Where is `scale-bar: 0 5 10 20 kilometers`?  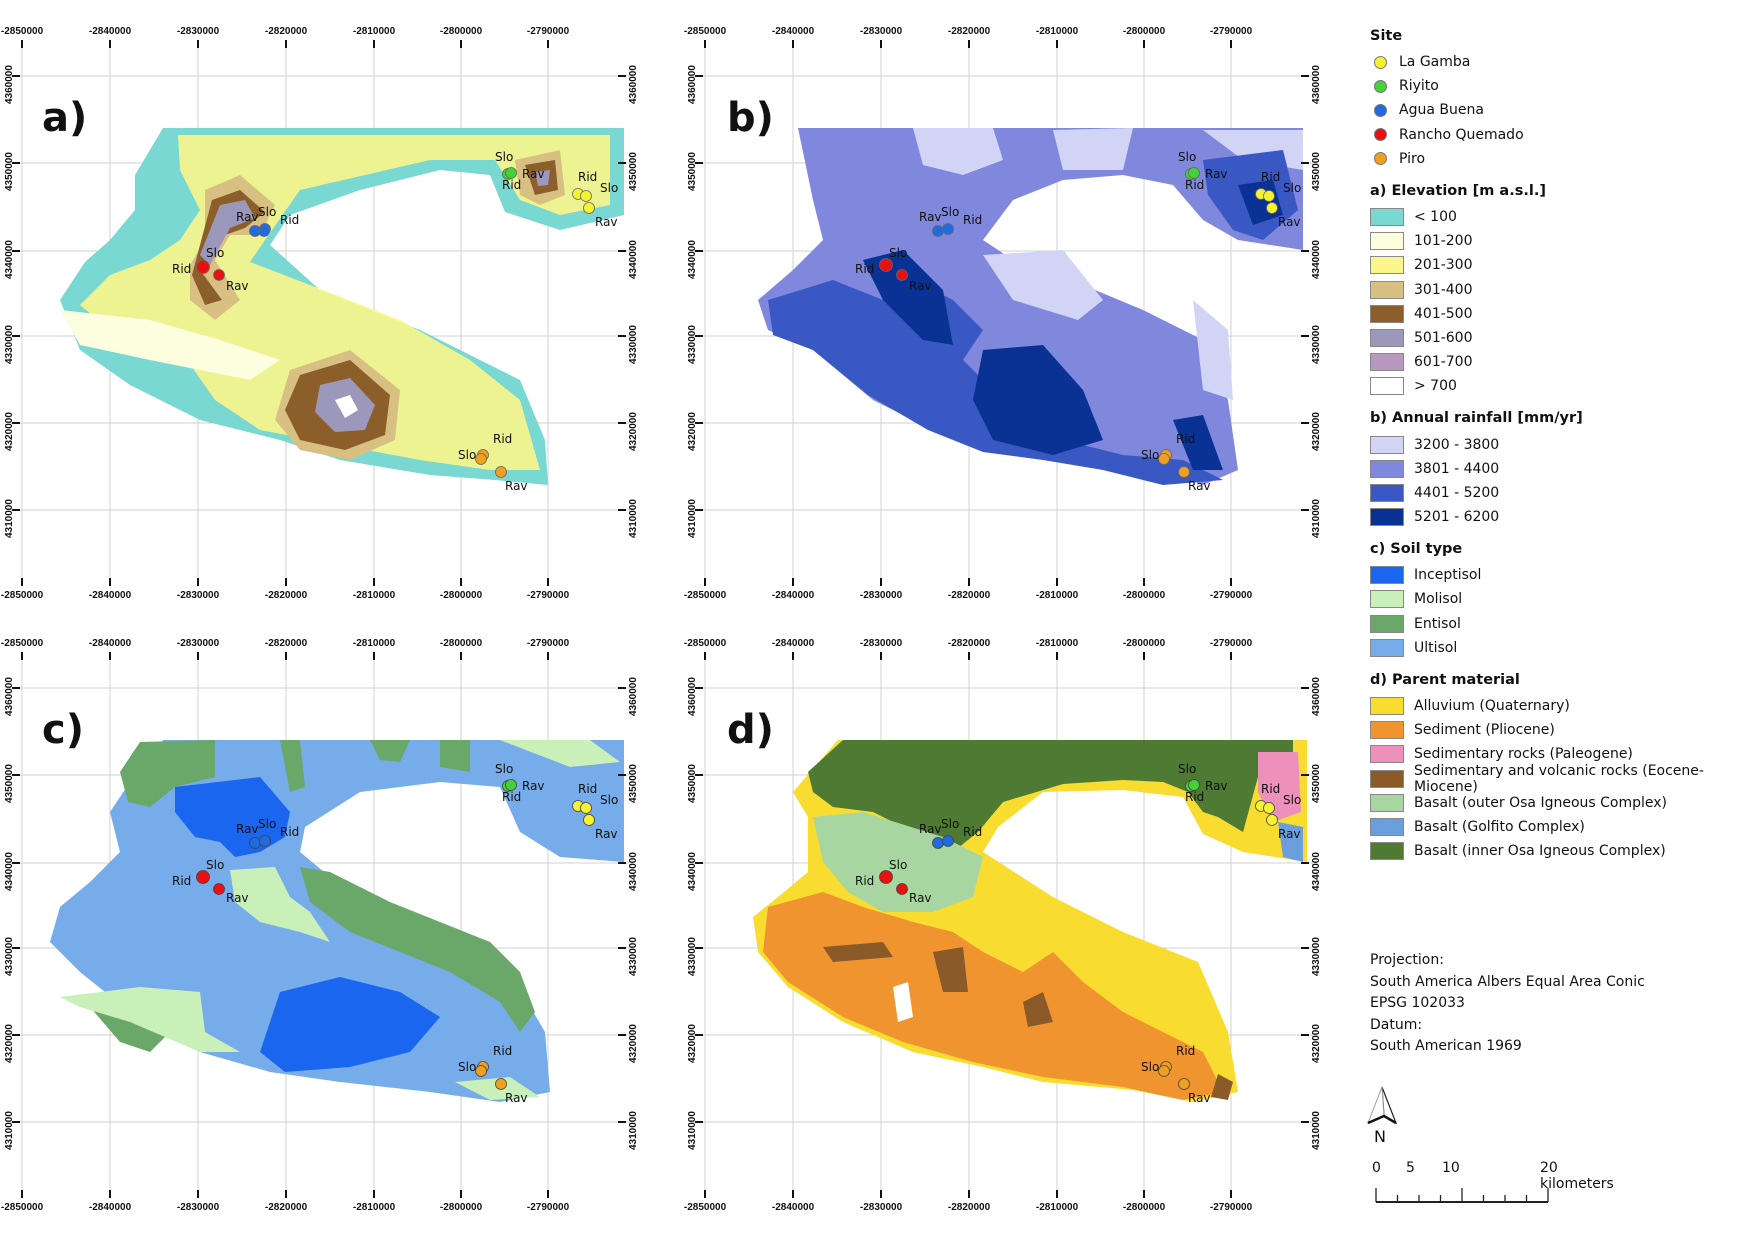
scale-bar: 0 5 10 20 kilometers is located at coordinates (1502, 1184).